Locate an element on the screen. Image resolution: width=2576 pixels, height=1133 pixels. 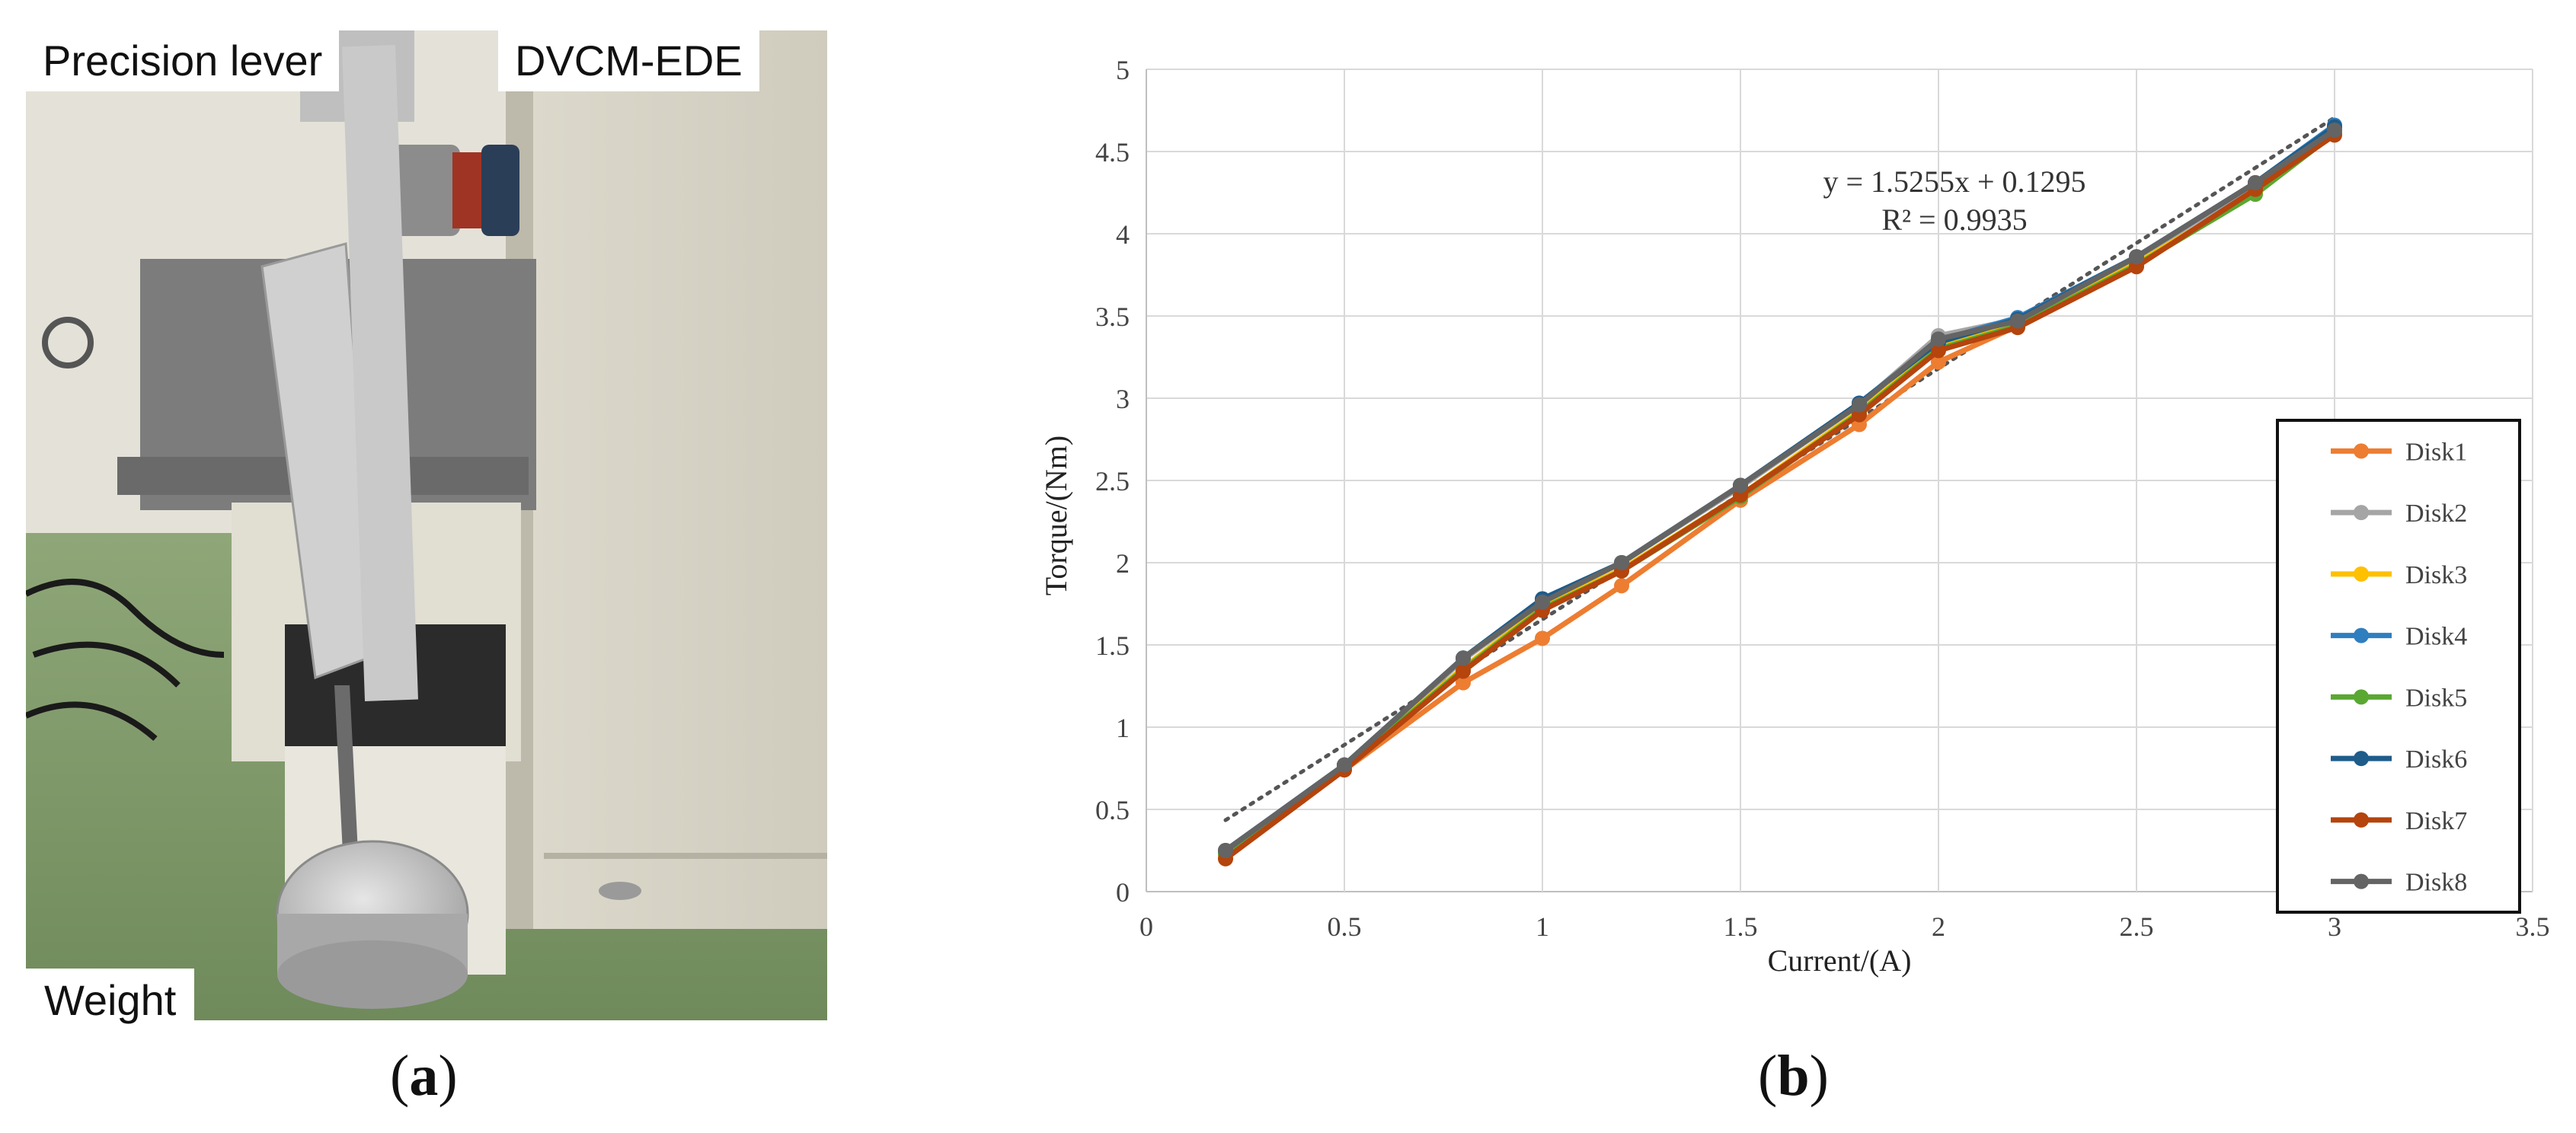
legend-label: Disk7 is located at coordinates (2436, 821).